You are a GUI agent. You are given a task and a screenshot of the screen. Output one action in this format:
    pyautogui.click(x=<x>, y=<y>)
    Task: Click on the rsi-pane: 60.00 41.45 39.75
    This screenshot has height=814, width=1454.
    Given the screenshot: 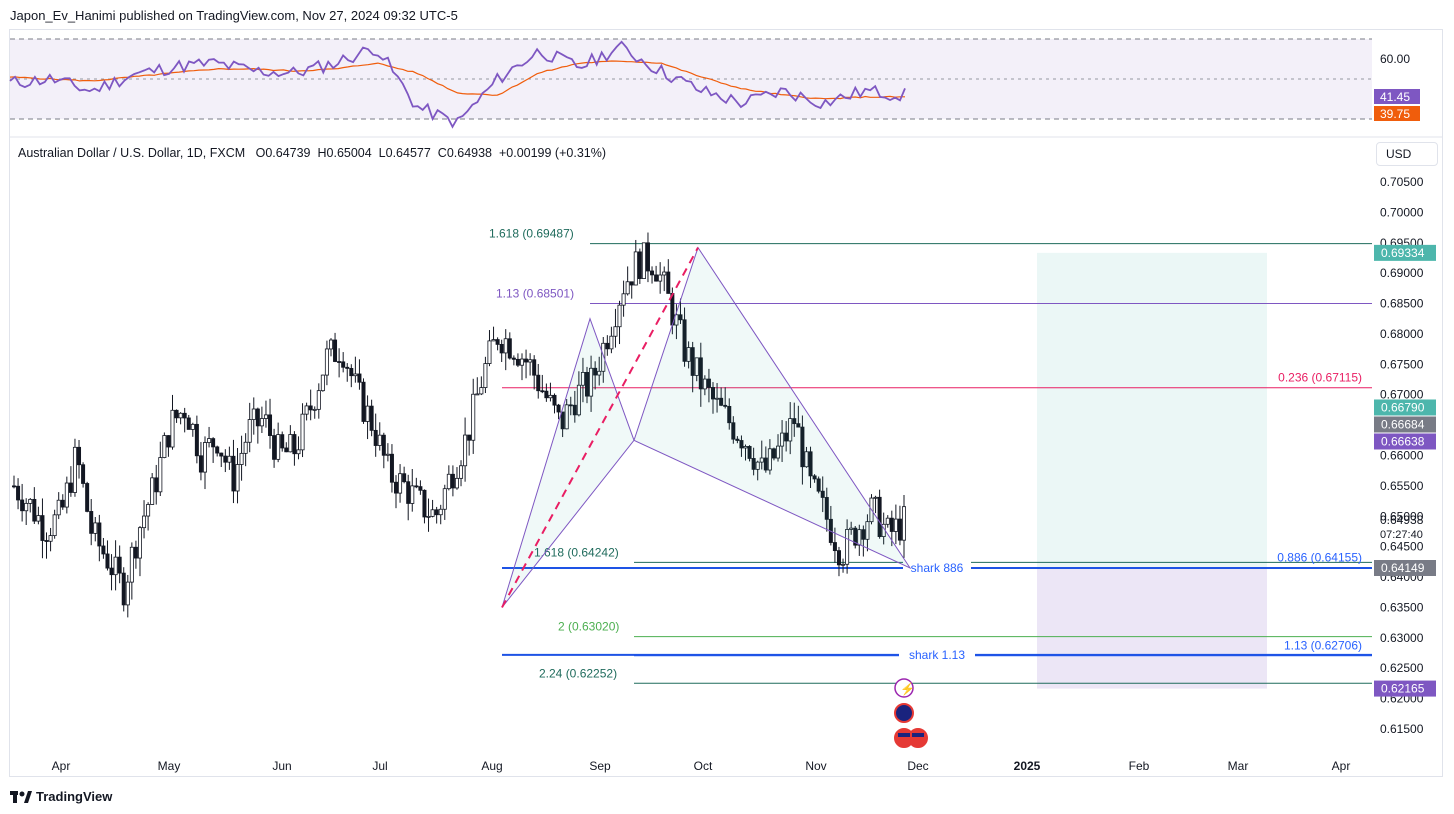 What is the action you would take?
    pyautogui.click(x=714, y=83)
    